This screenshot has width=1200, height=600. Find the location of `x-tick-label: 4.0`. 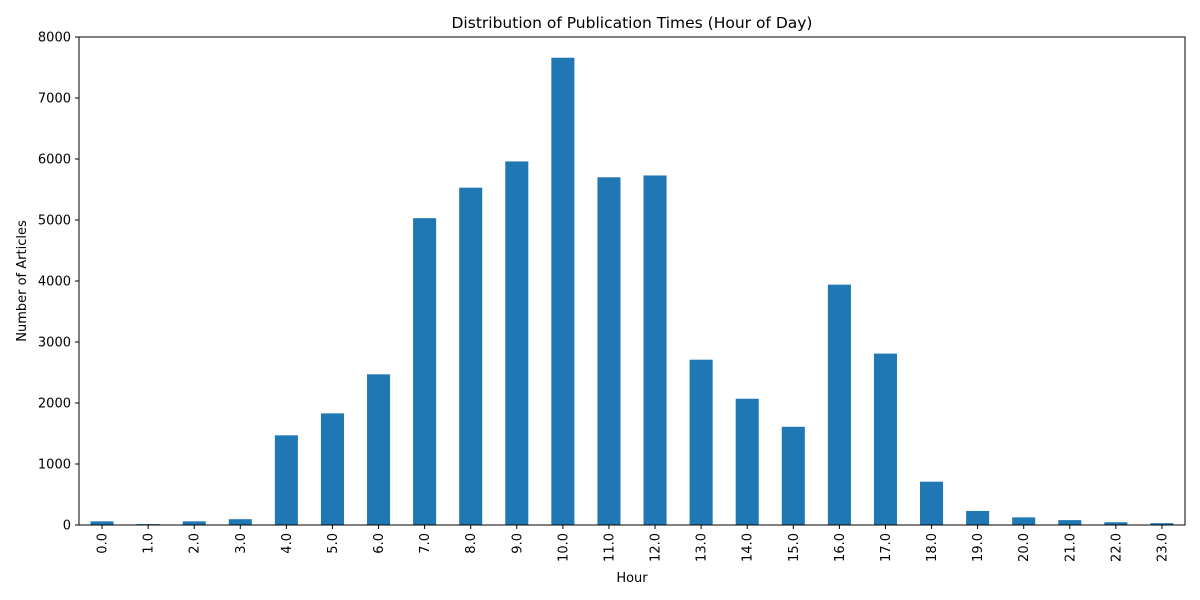

x-tick-label: 4.0 is located at coordinates (287, 543).